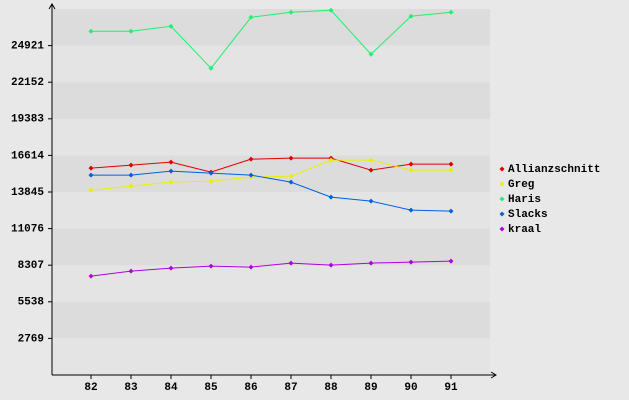 The width and height of the screenshot is (629, 400). Describe the element at coordinates (410, 388) in the screenshot. I see `x-tick-label: 90` at that location.